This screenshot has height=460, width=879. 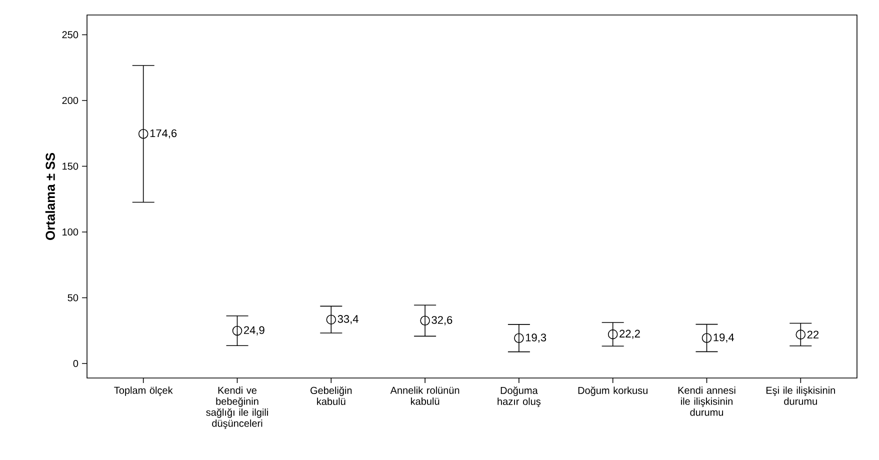 I want to click on y-tick-label: 100, so click(x=70, y=232).